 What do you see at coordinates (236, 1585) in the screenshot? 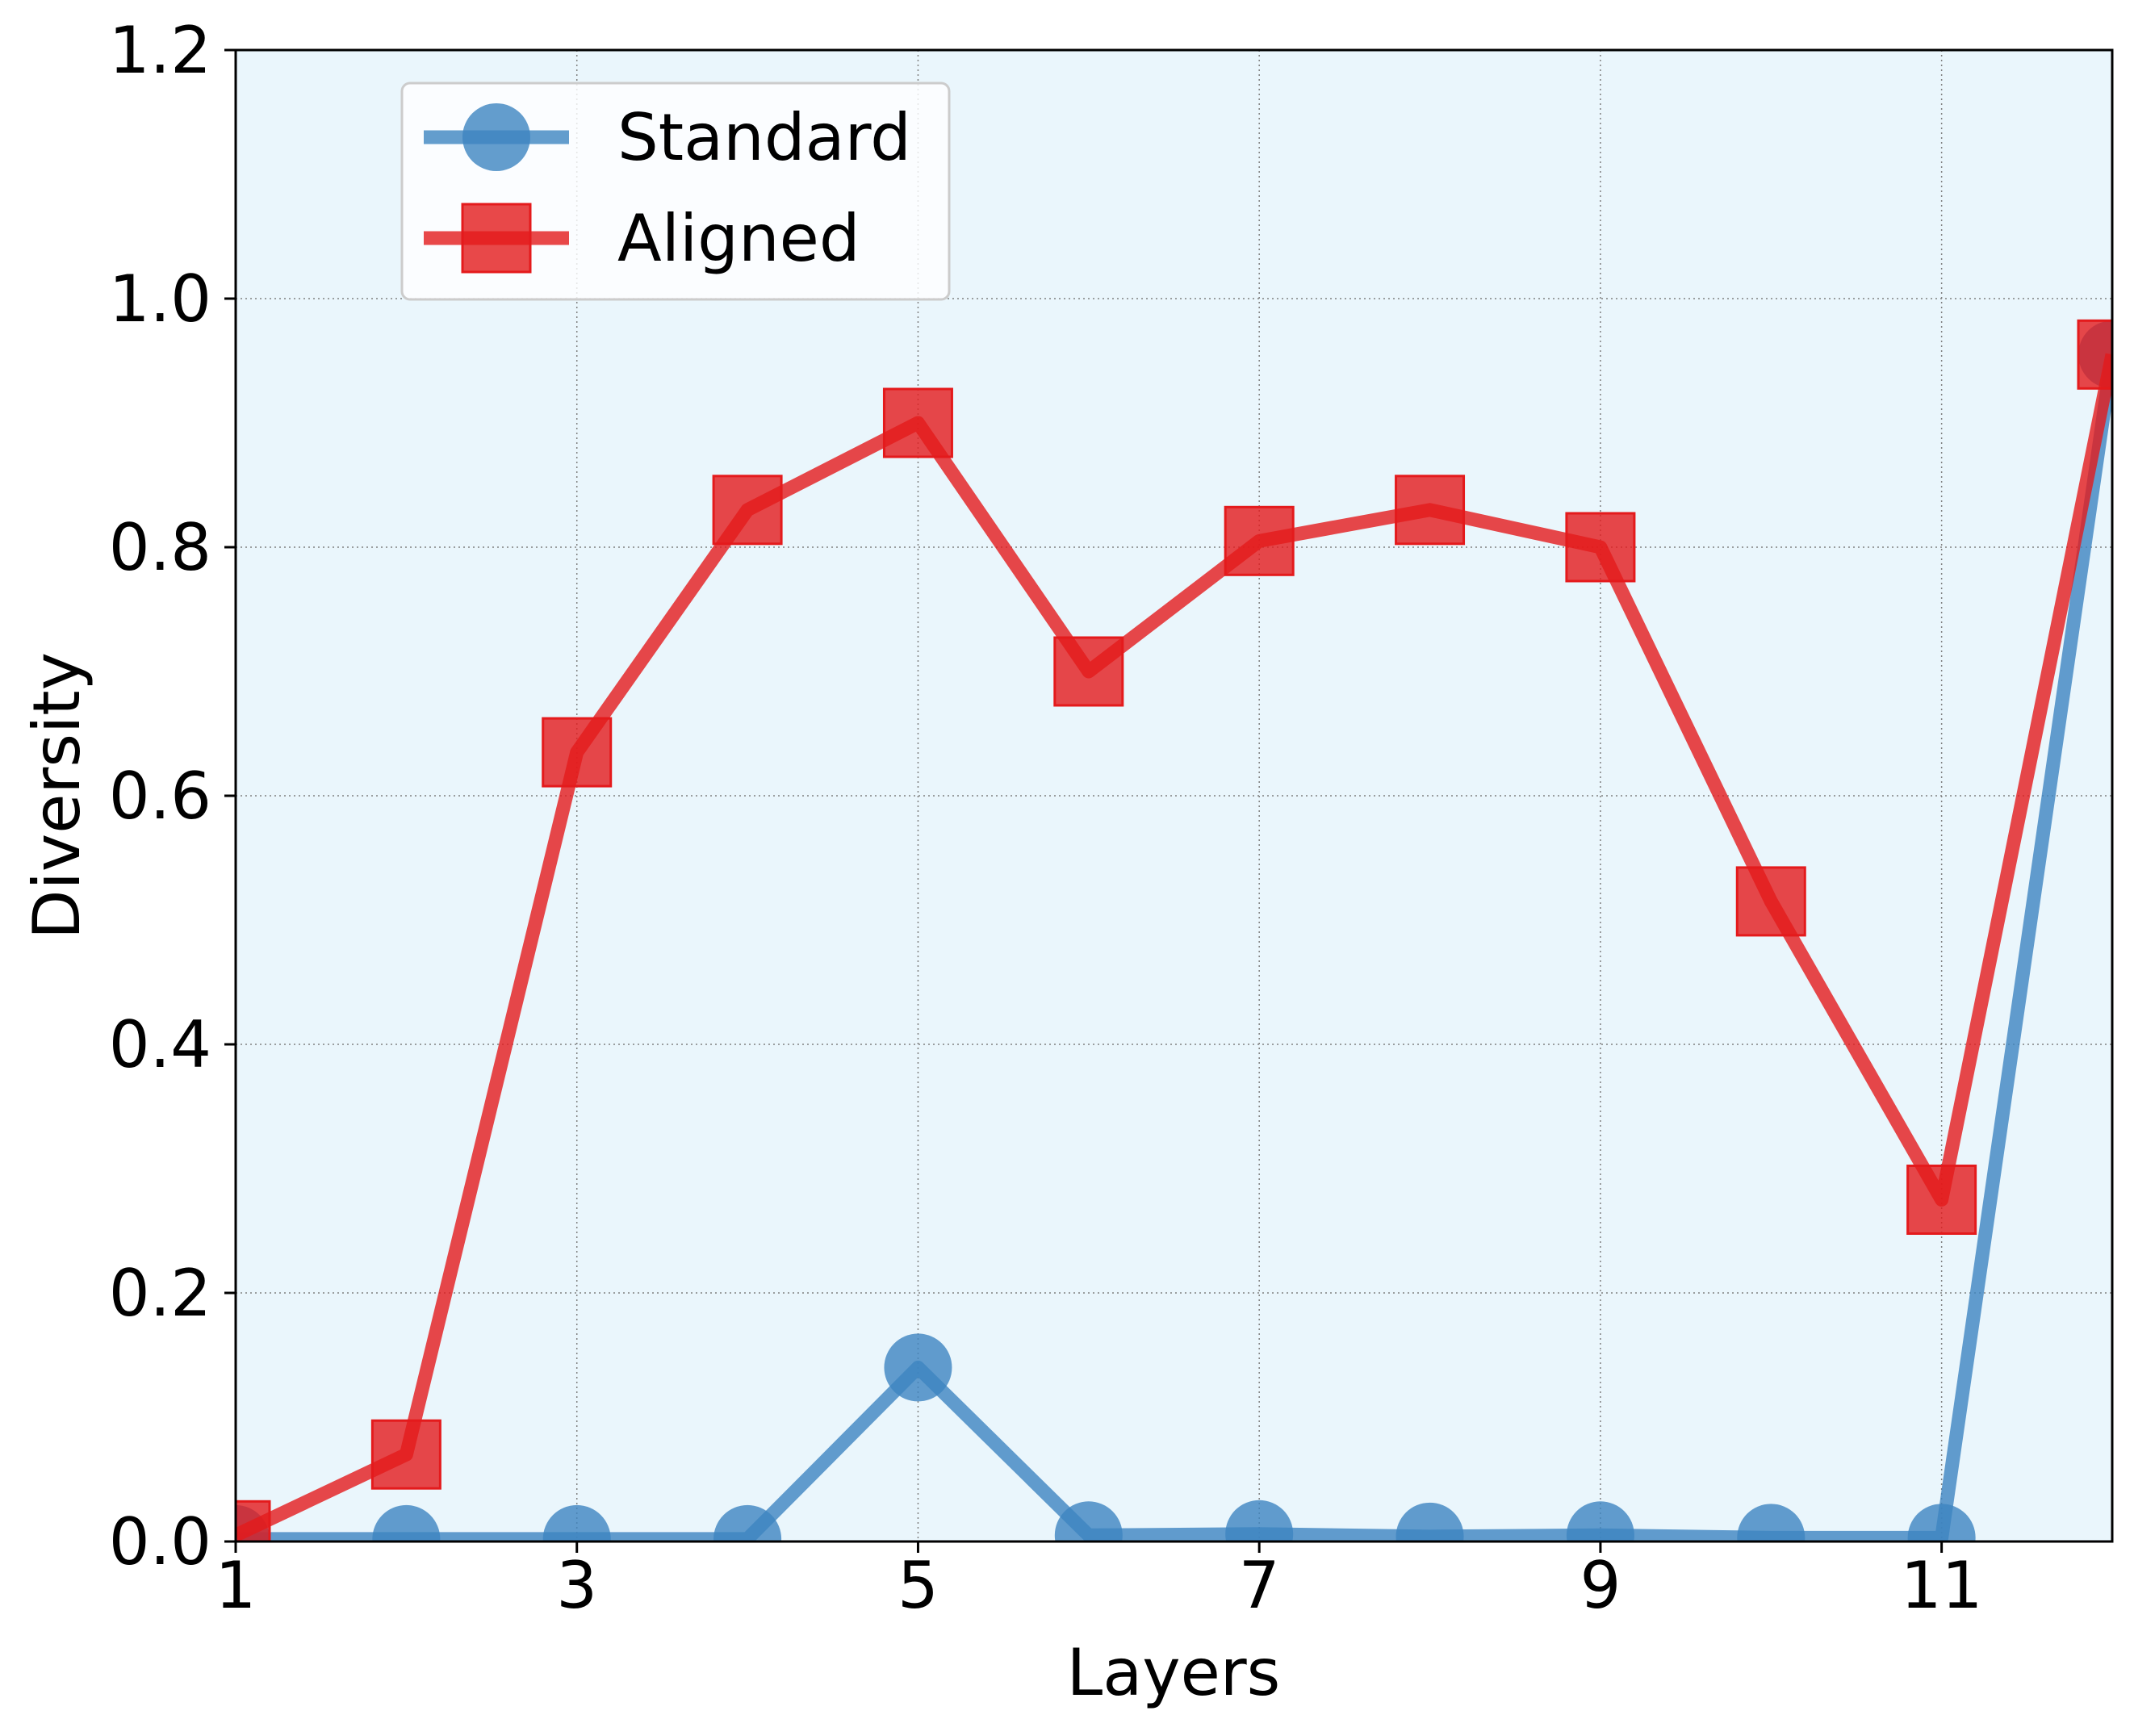
I see `x-tick-label: 1` at bounding box center [236, 1585].